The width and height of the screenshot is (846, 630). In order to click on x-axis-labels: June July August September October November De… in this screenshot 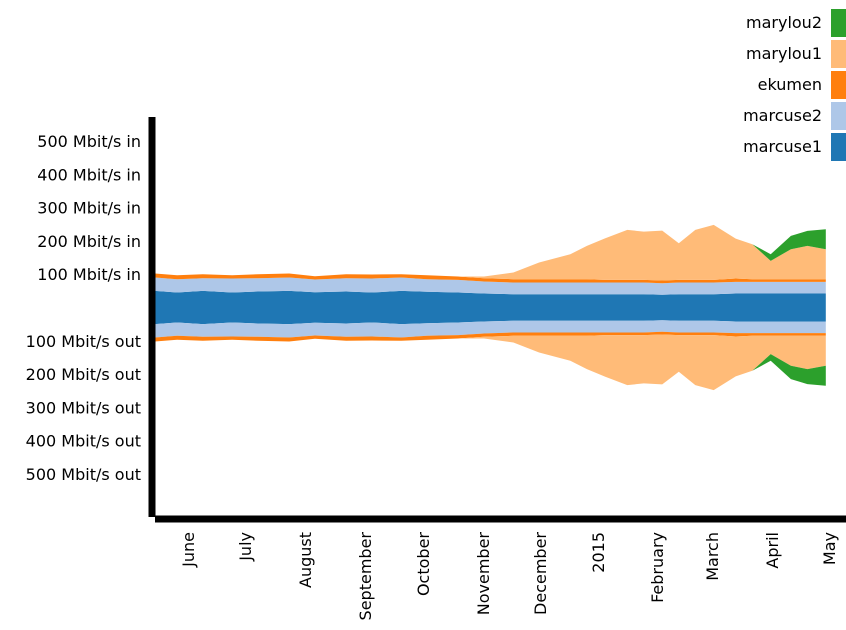, I will do `click(509, 576)`.